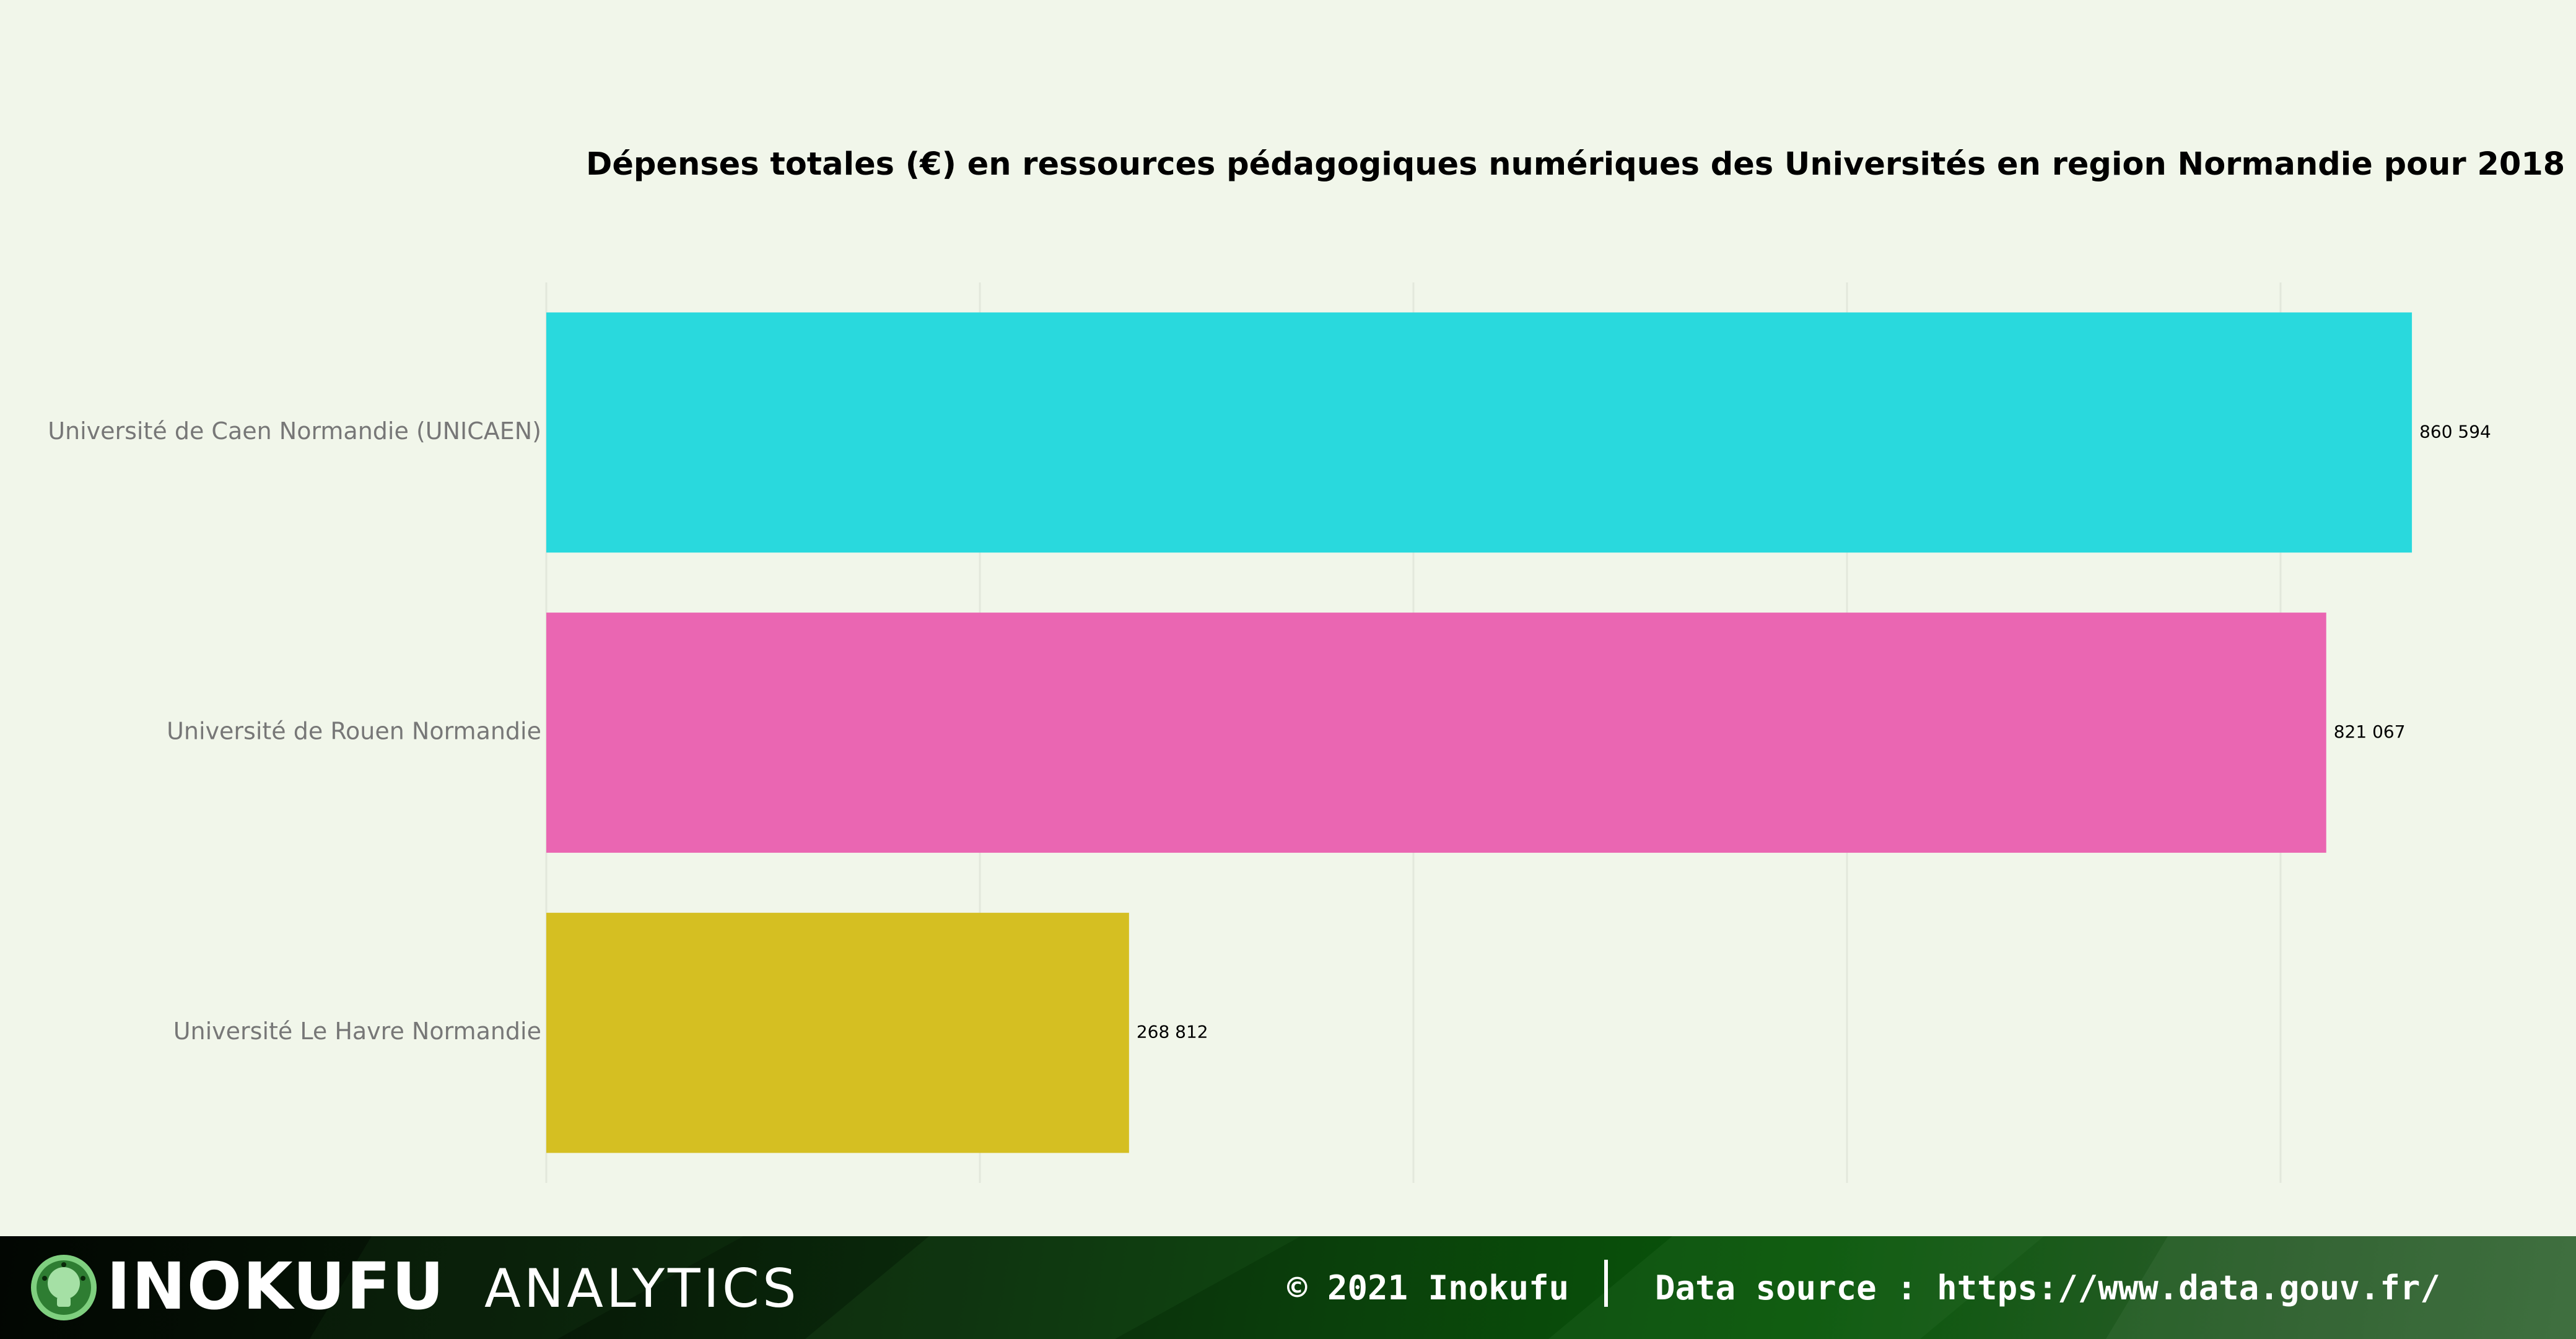 This screenshot has width=2576, height=1339. Describe the element at coordinates (276, 1286) in the screenshot. I see `brand-name: INOKUFU` at that location.